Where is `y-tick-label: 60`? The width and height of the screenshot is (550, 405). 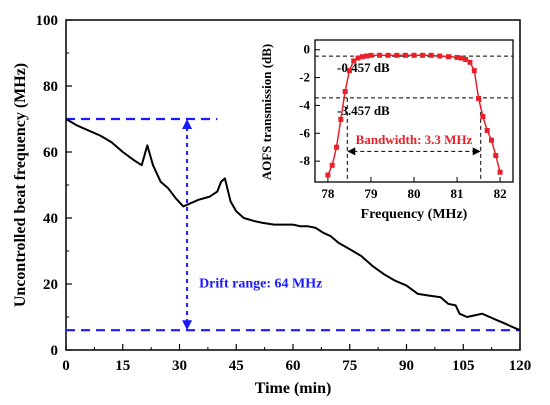
y-tick-label: 60 is located at coordinates (50, 153).